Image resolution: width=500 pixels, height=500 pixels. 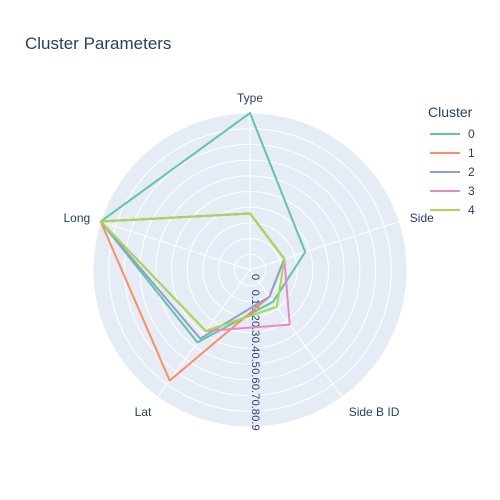 What do you see at coordinates (471, 209) in the screenshot?
I see `legend-label: 4` at bounding box center [471, 209].